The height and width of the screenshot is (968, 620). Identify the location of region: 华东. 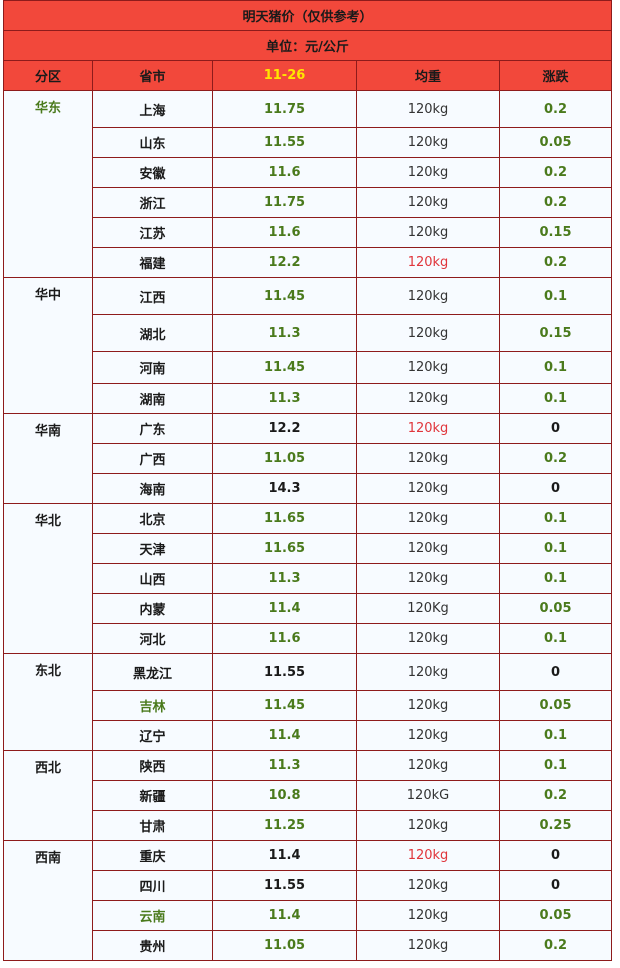
(48, 184).